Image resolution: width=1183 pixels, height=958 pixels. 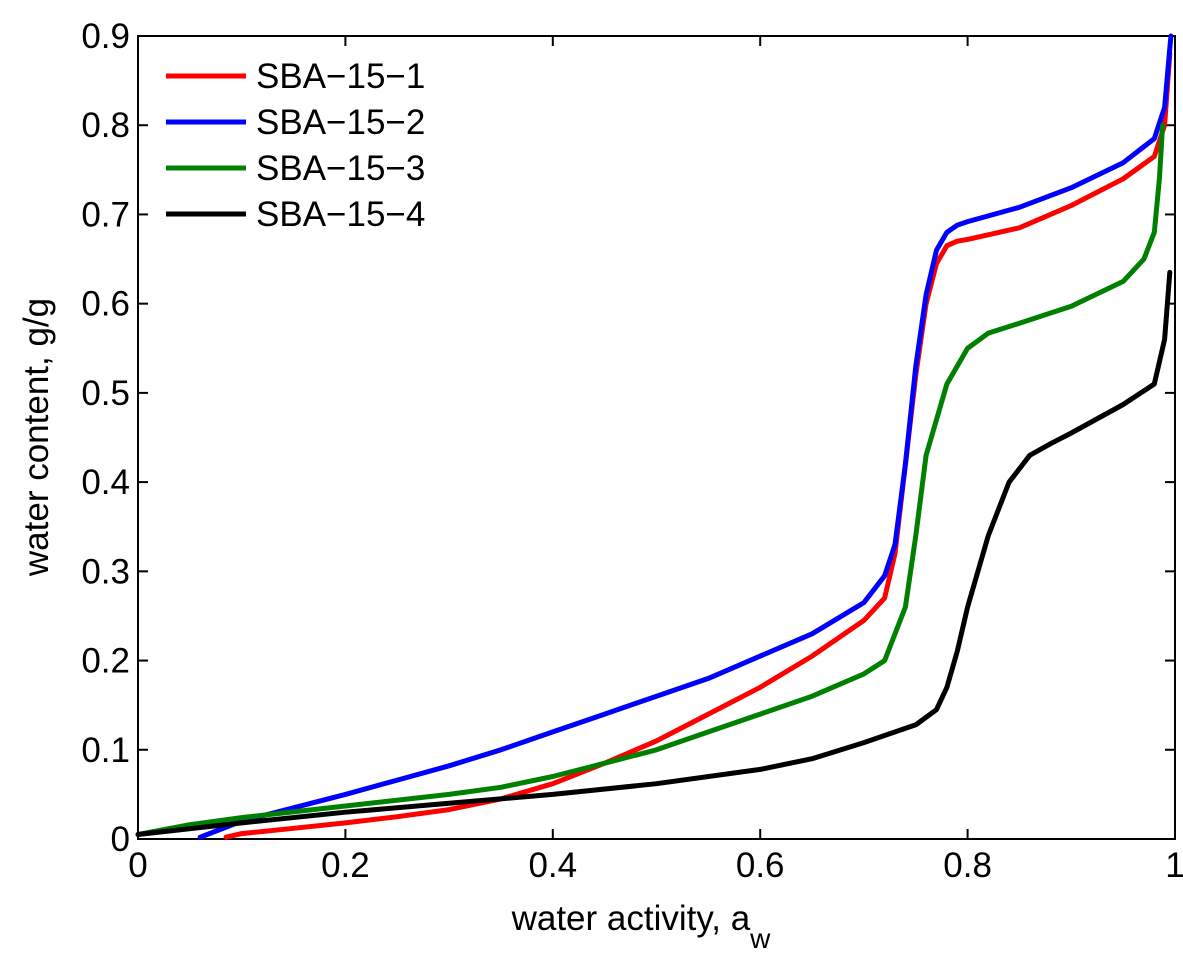 I want to click on x-axis-title-main: water activity, a, so click(x=631, y=918).